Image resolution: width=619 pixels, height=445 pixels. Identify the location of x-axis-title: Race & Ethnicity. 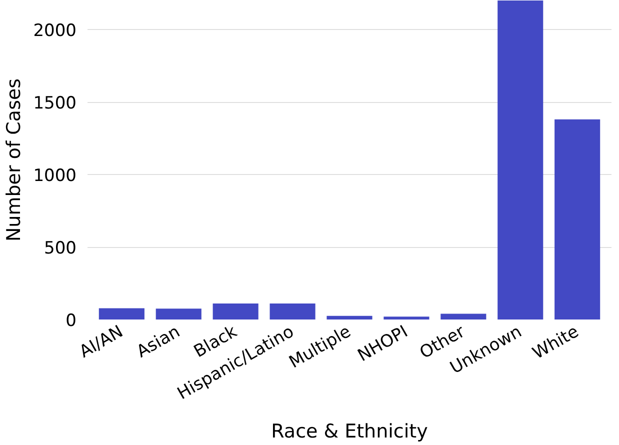
(349, 431).